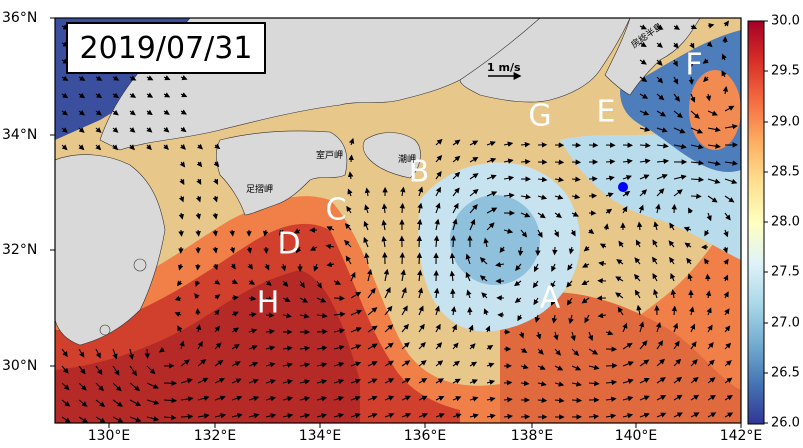 The width and height of the screenshot is (803, 448). Describe the element at coordinates (419, 172) in the screenshot. I see `region-label-b: B` at that location.